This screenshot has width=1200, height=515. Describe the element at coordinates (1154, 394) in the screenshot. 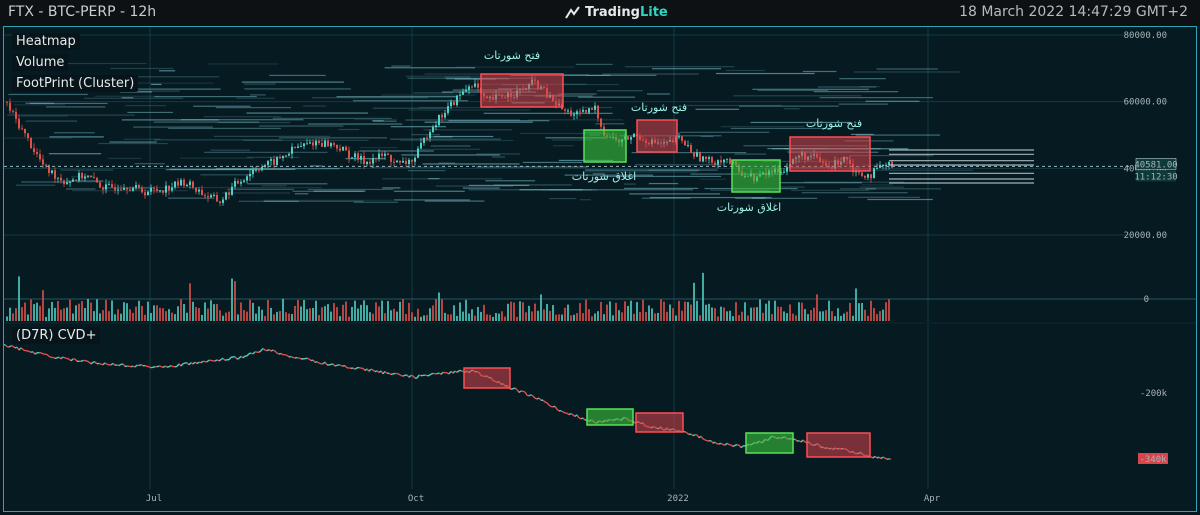

I see `cvd-tick: -200k` at that location.